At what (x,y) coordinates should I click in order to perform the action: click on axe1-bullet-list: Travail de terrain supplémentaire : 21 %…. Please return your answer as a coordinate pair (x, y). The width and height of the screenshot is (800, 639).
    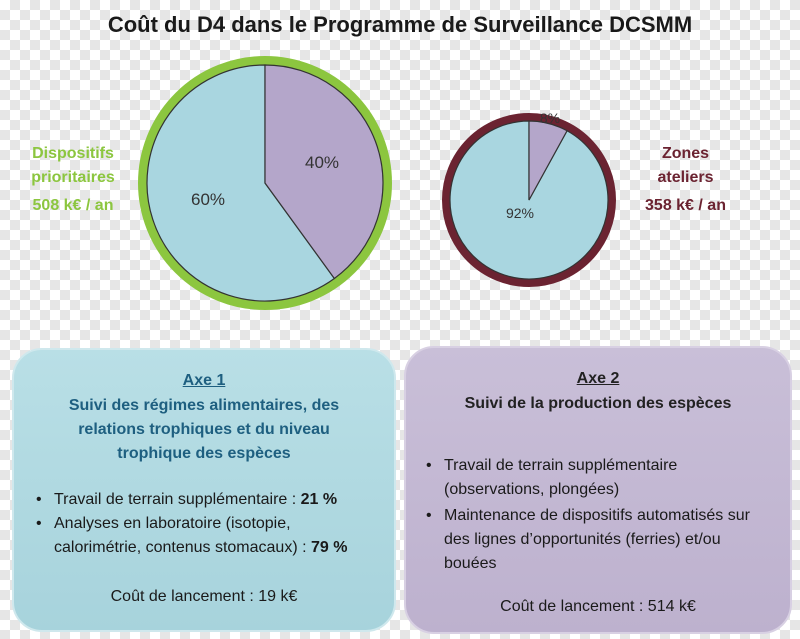
    Looking at the image, I should click on (206, 524).